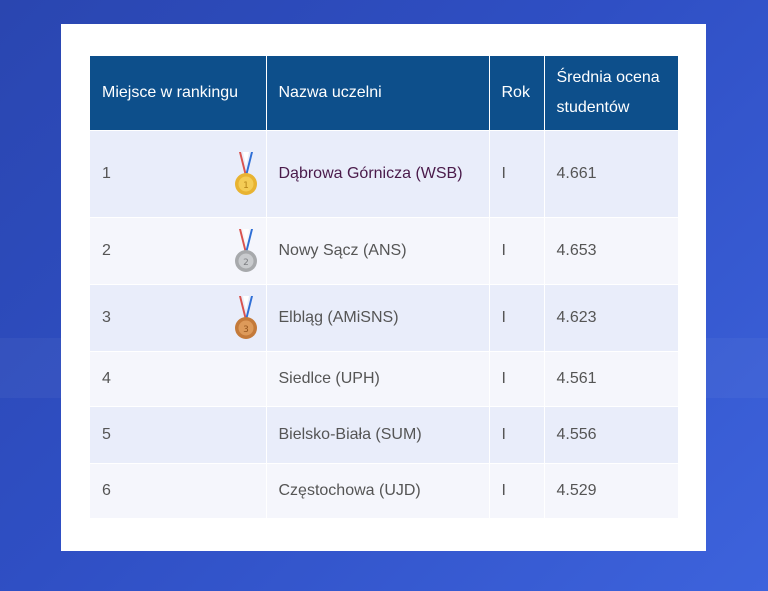 The height and width of the screenshot is (591, 768). I want to click on table-row: 6 Częstochowa (UJD) I 4.529, so click(384, 490).